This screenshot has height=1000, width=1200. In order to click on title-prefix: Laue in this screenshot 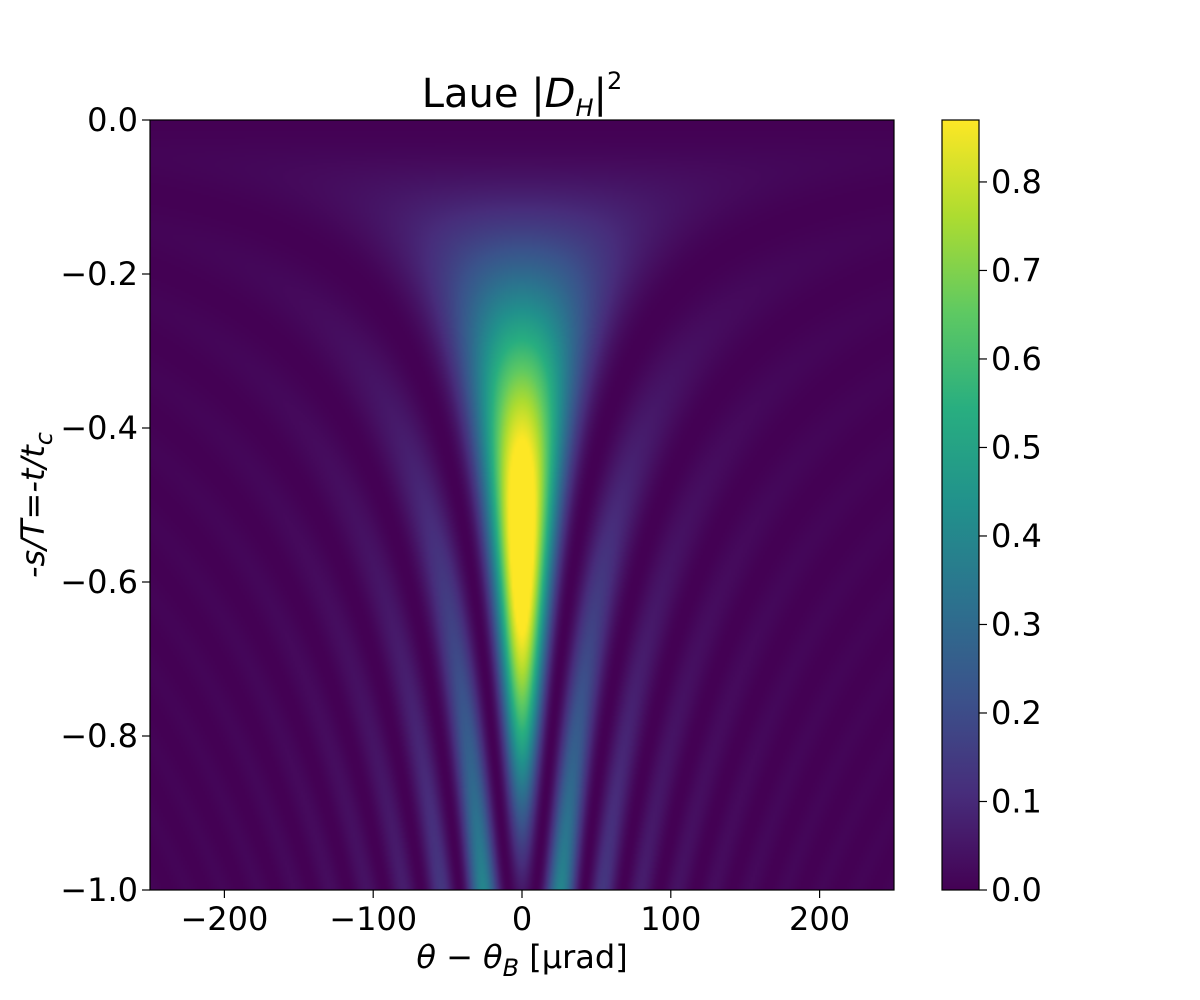, I will do `click(476, 94)`.